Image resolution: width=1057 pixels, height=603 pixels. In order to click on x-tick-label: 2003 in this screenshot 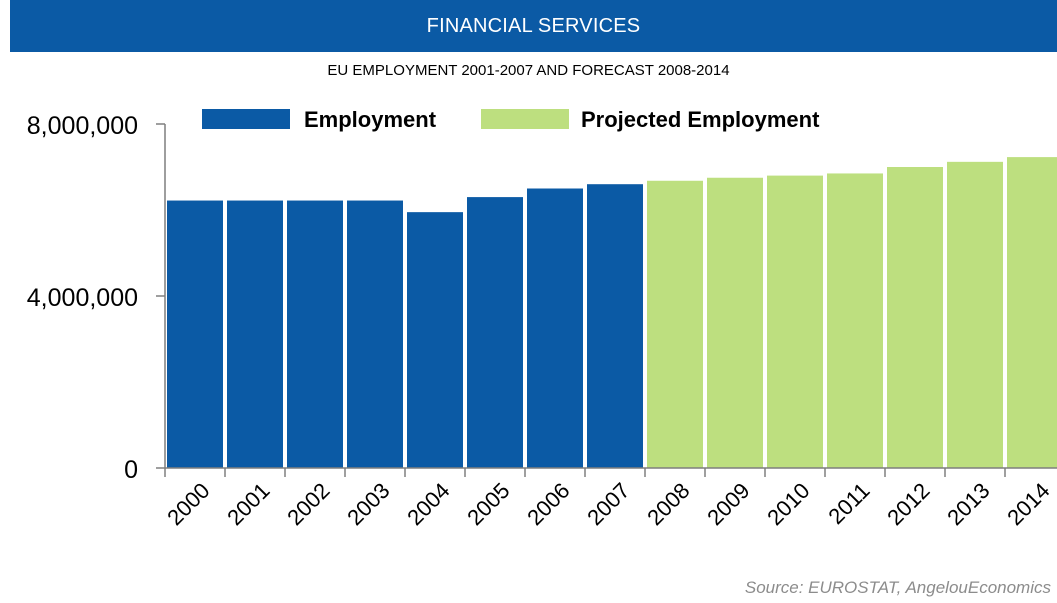, I will do `click(368, 504)`.